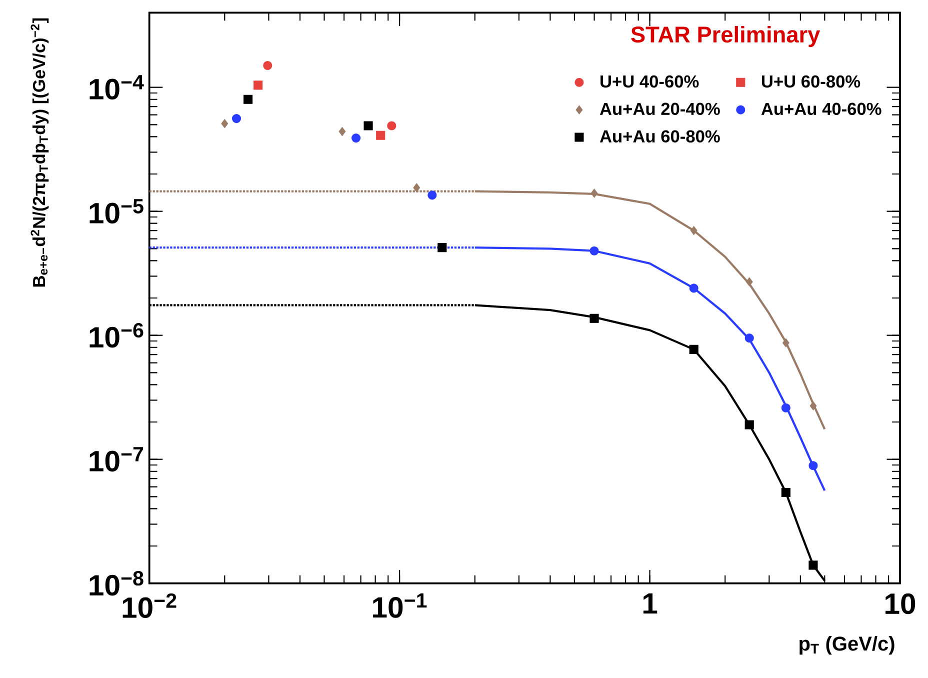 This screenshot has width=928, height=678. What do you see at coordinates (117, 211) in the screenshot?
I see `y-tick-label: 10$^{−5}$` at bounding box center [117, 211].